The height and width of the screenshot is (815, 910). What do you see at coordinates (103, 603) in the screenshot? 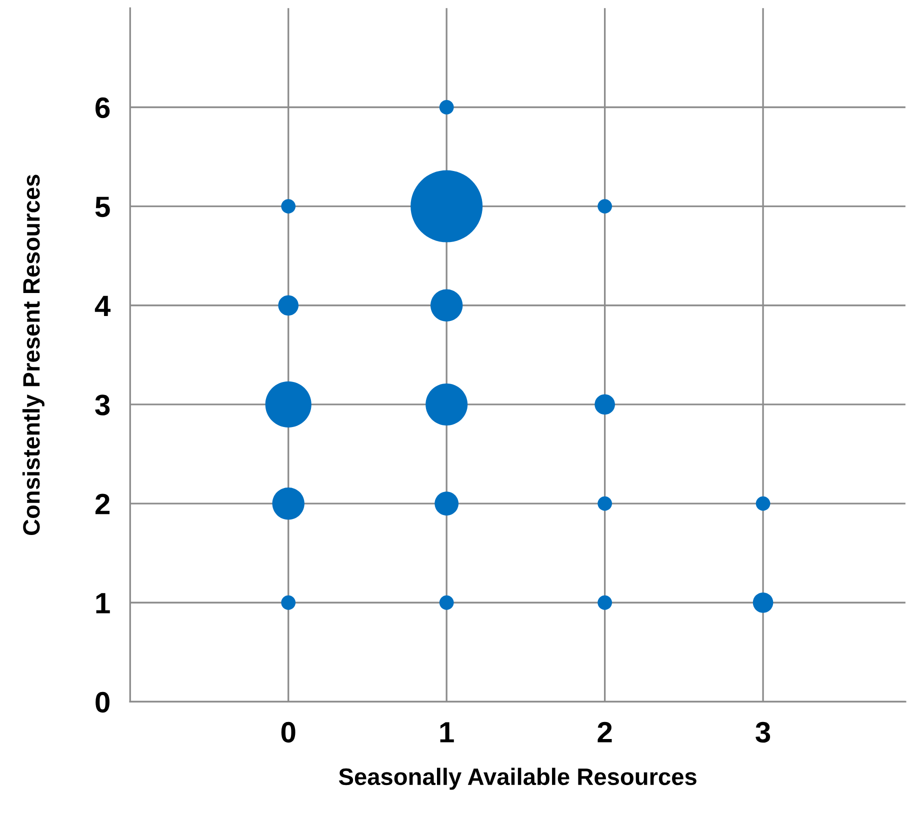
I see `y-tick-label: 1` at bounding box center [103, 603].